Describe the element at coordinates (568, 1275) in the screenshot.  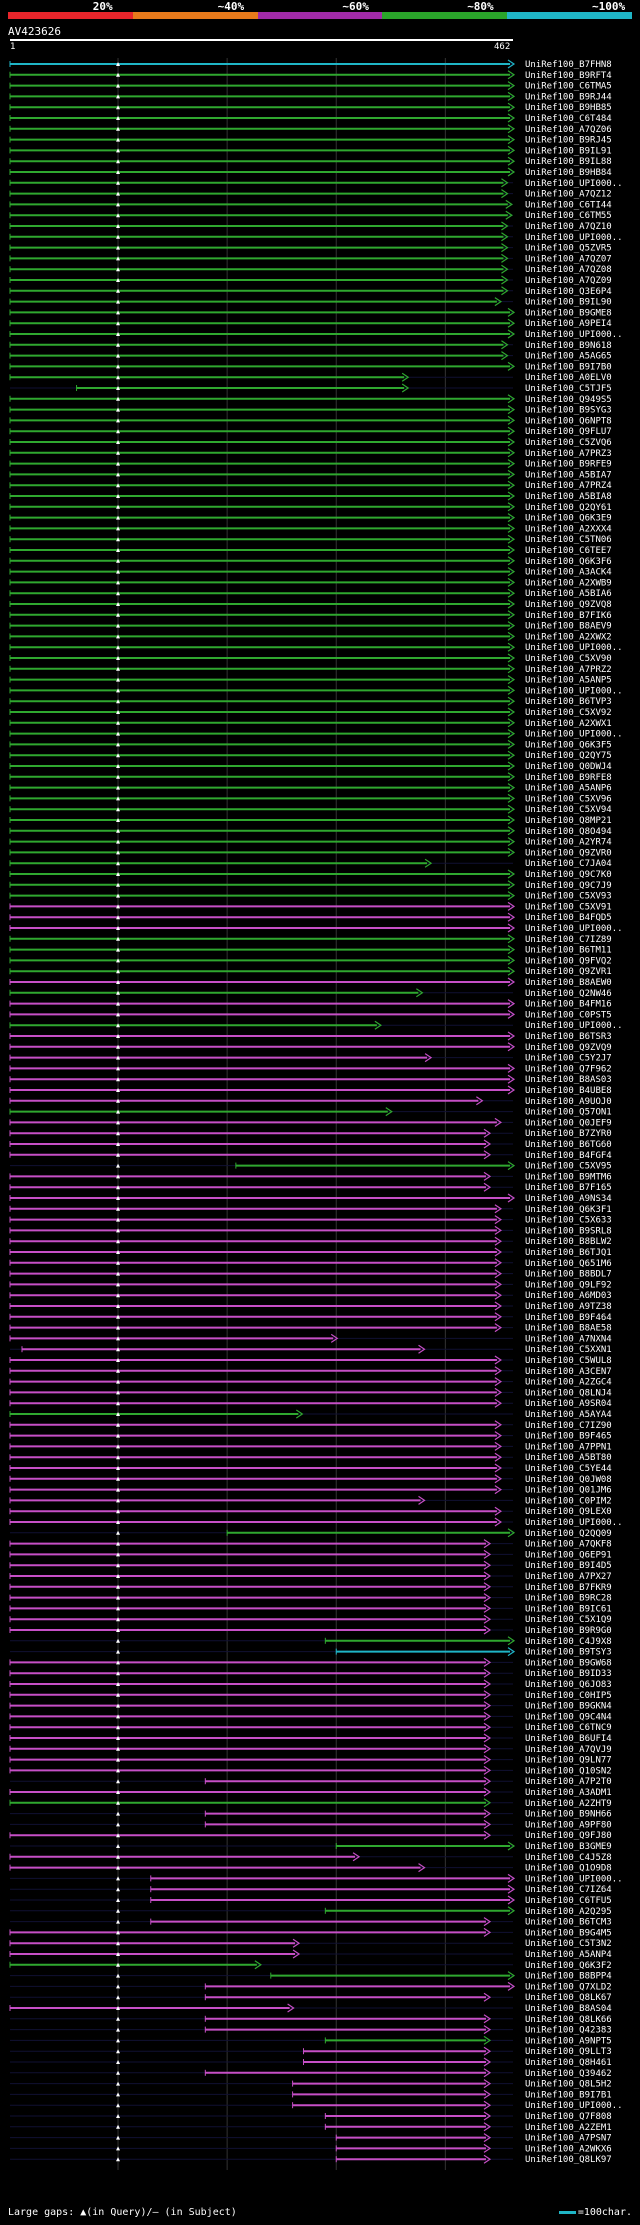
I see `hit-label: UniRef100_B8BDL7` at that location.